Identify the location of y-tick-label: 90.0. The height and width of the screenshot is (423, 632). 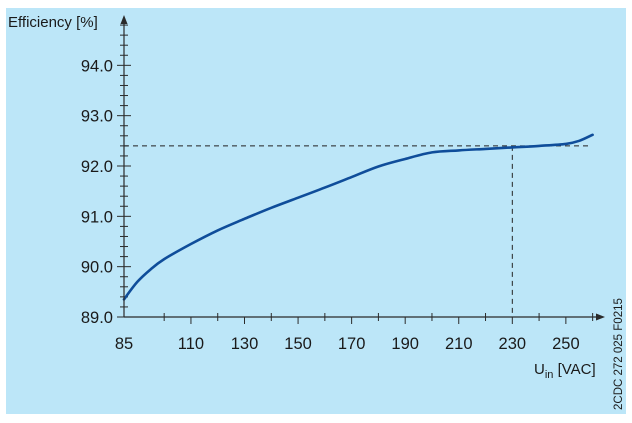
(97, 268).